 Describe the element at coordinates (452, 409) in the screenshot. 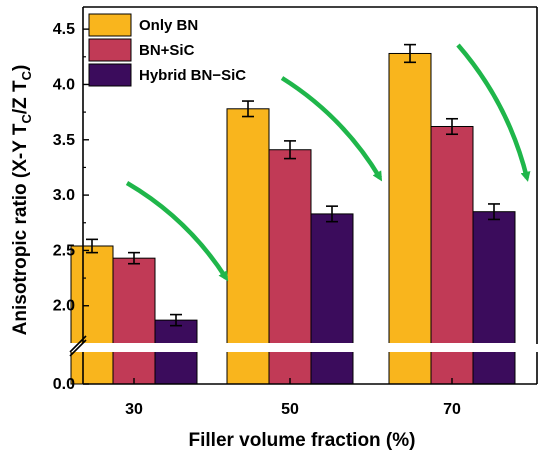

I see `x-tick-label: 70` at that location.